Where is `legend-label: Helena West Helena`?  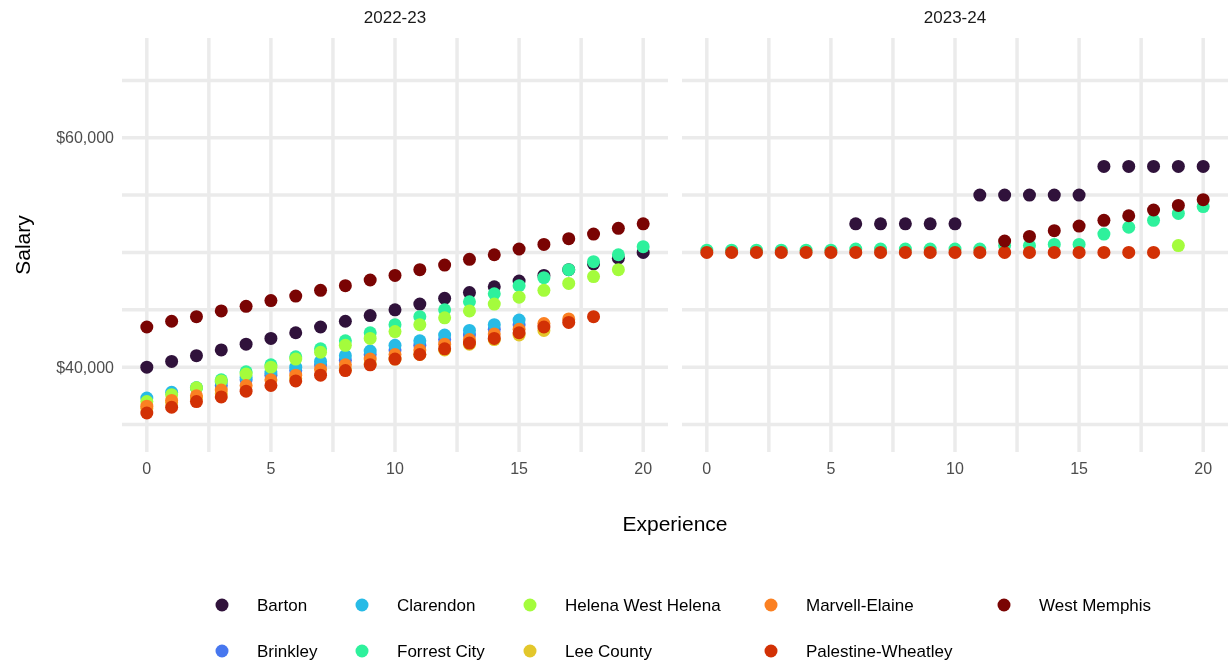 legend-label: Helena West Helena is located at coordinates (643, 605).